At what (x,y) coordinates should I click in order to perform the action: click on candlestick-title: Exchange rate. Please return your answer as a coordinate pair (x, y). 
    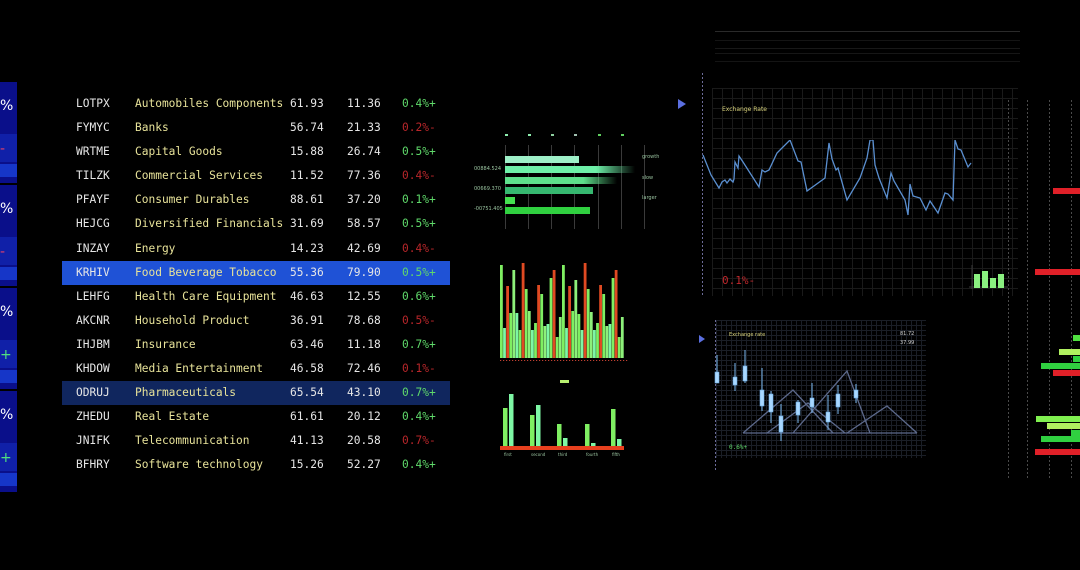
    Looking at the image, I should click on (747, 335).